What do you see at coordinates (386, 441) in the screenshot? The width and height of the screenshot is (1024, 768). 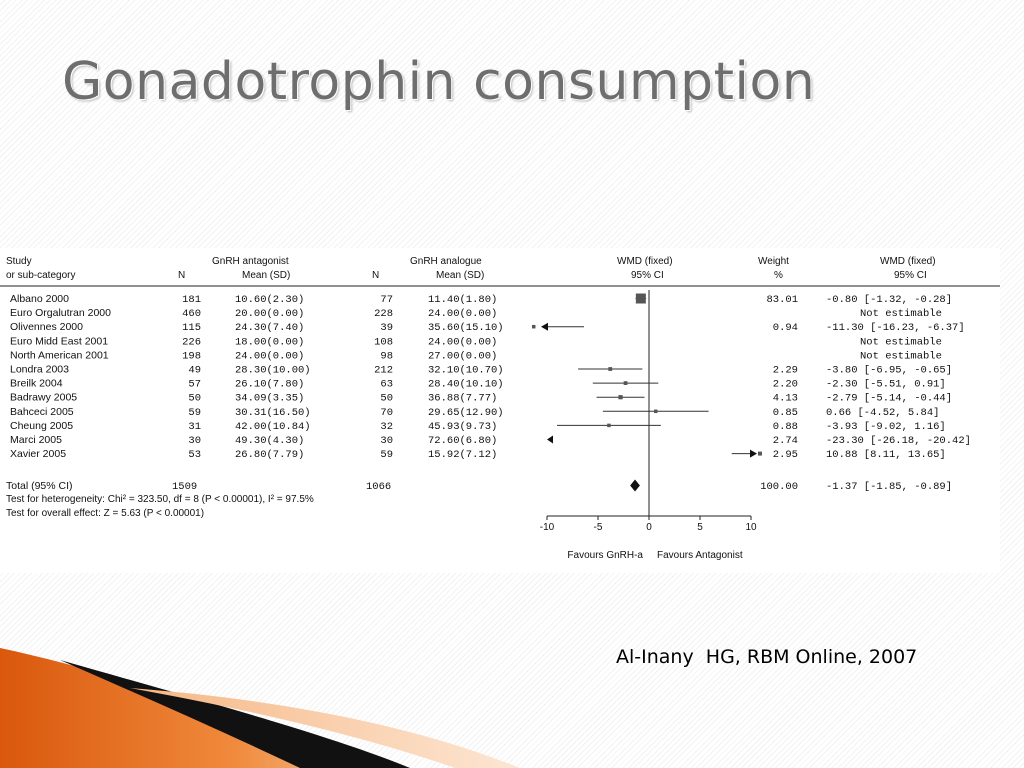 I see `group2-n: 30` at bounding box center [386, 441].